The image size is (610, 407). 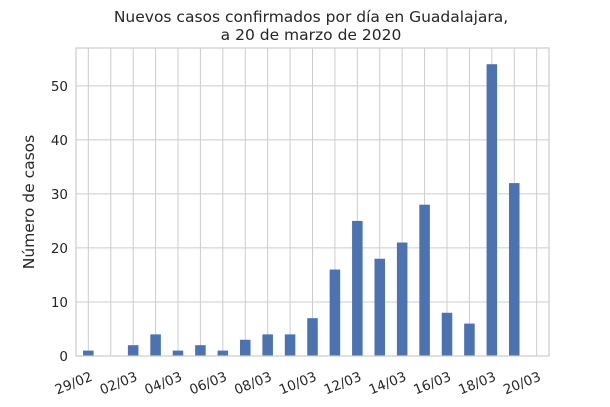 What do you see at coordinates (522, 383) in the screenshot?
I see `x-tick-label: 20/03` at bounding box center [522, 383].